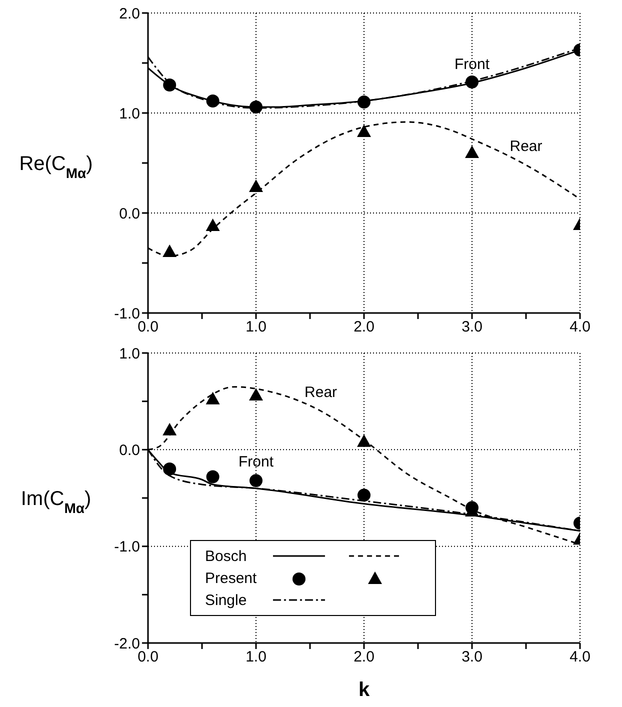 Image resolution: width=622 pixels, height=707 pixels. Describe the element at coordinates (364, 690) in the screenshot. I see `x-axis-title: k` at that location.